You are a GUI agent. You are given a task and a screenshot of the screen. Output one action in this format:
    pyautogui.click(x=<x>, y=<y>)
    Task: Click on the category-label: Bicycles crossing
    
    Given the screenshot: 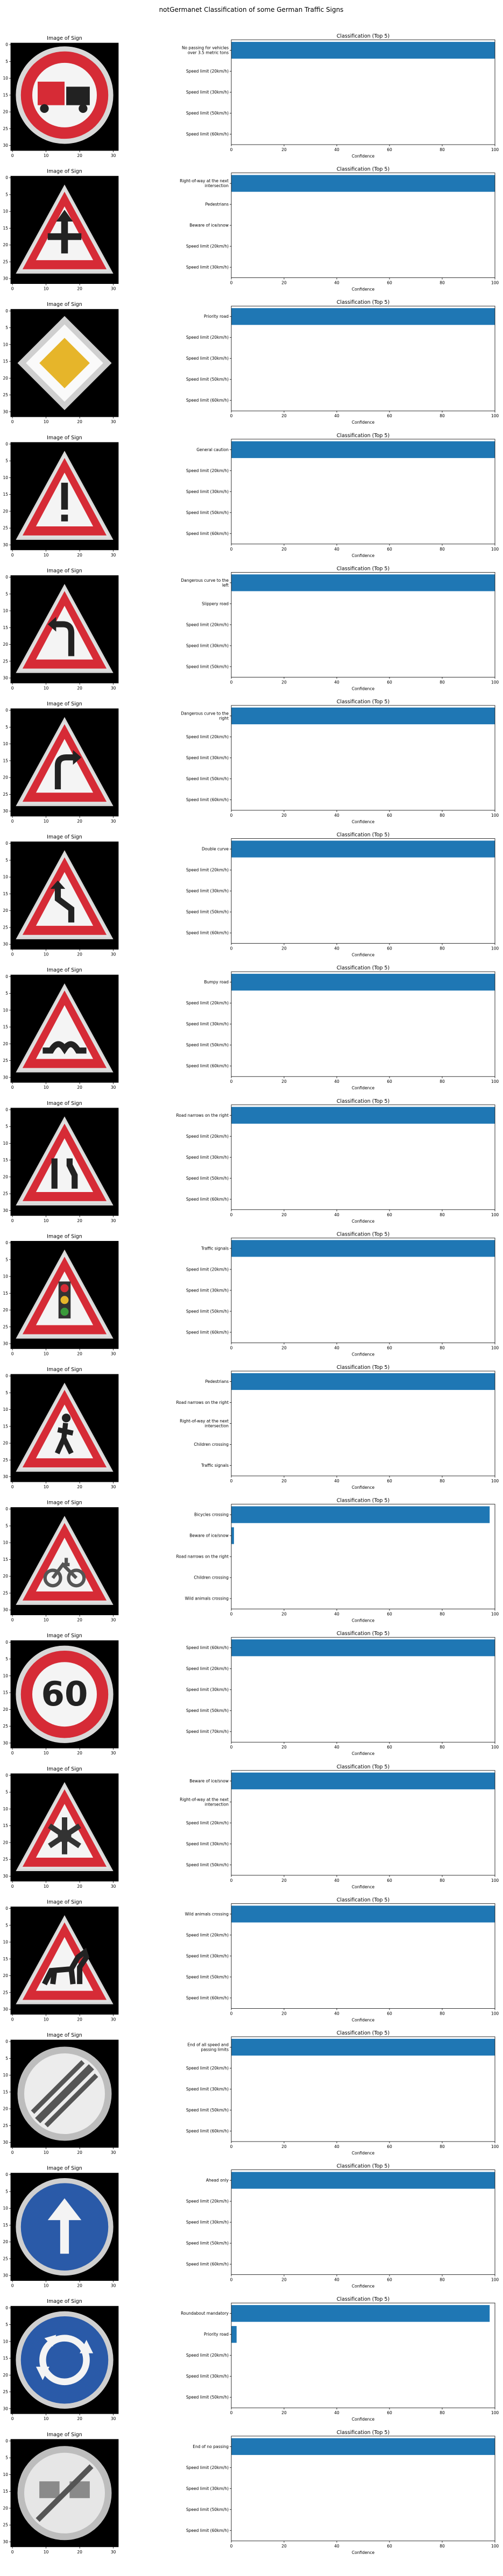 What is the action you would take?
    pyautogui.click(x=211, y=1514)
    